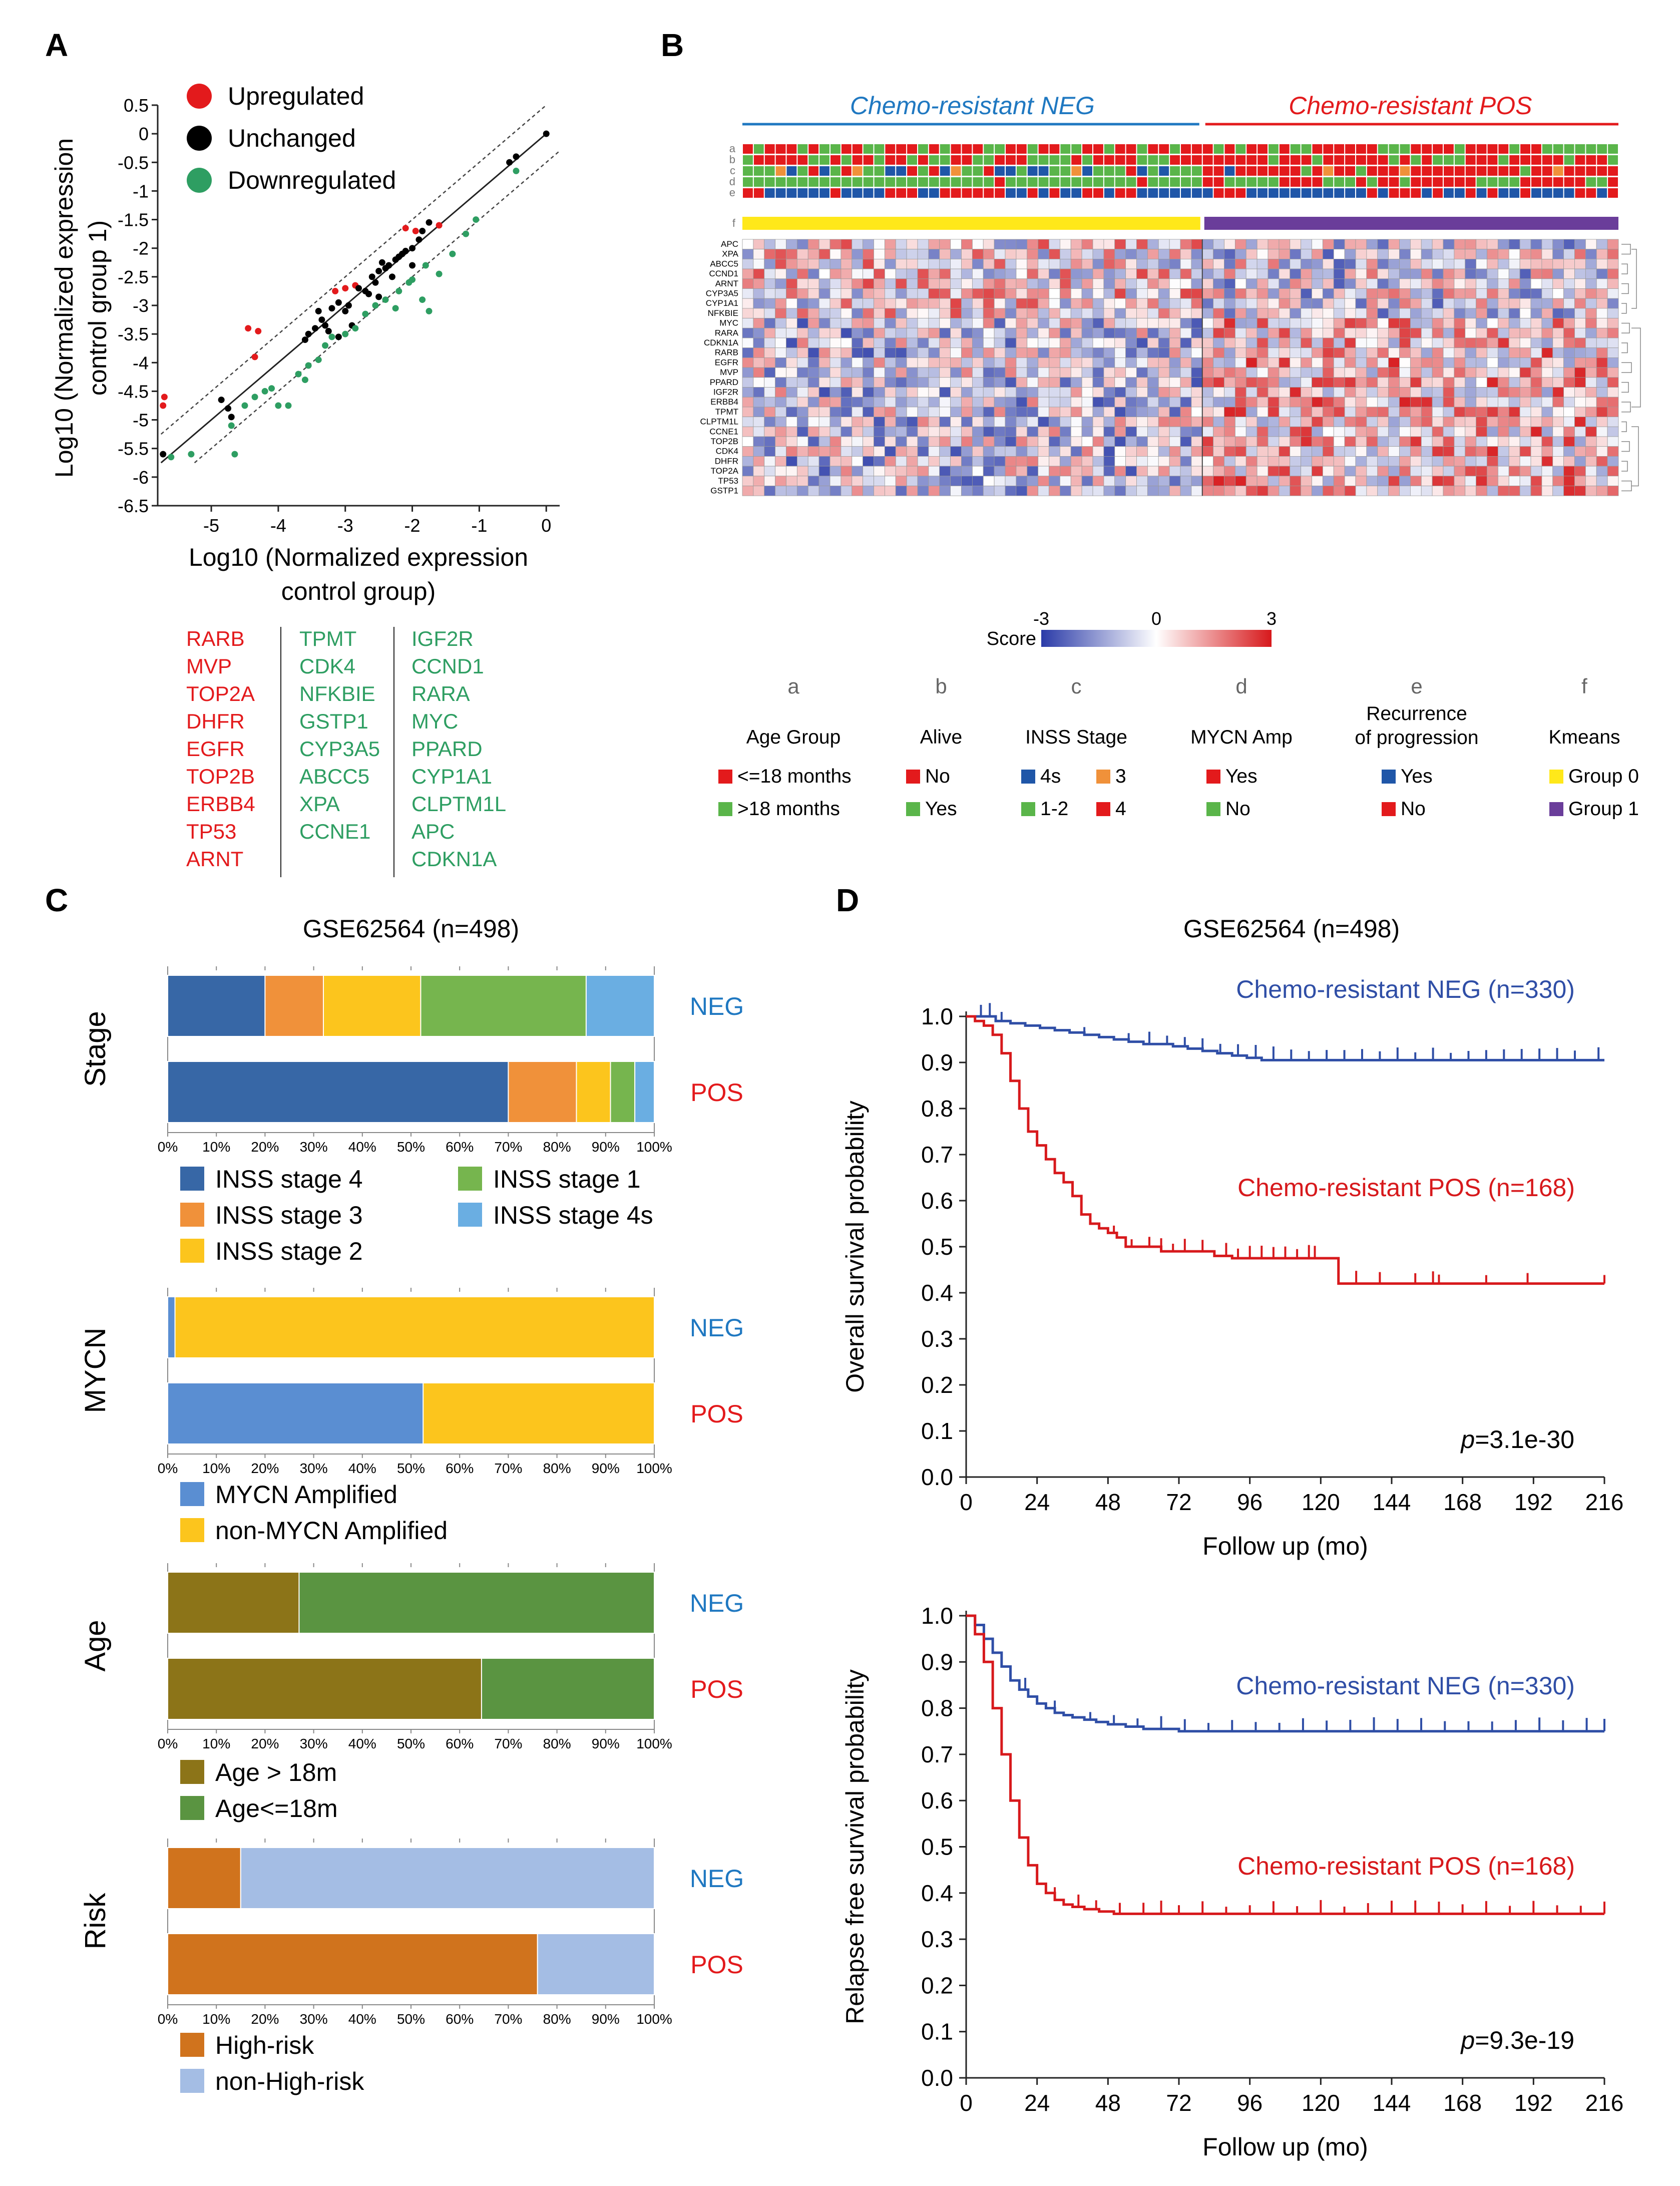 The width and height of the screenshot is (1680, 2186). Describe the element at coordinates (314, 1743) in the screenshot. I see `bar-tick-label: 30%` at that location.